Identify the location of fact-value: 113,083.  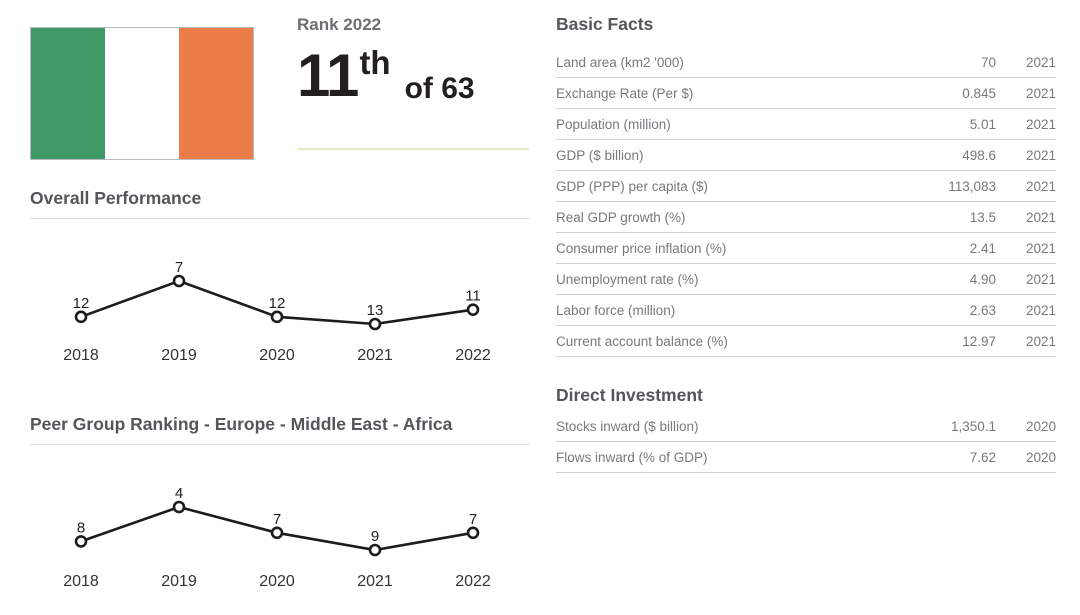
(972, 186).